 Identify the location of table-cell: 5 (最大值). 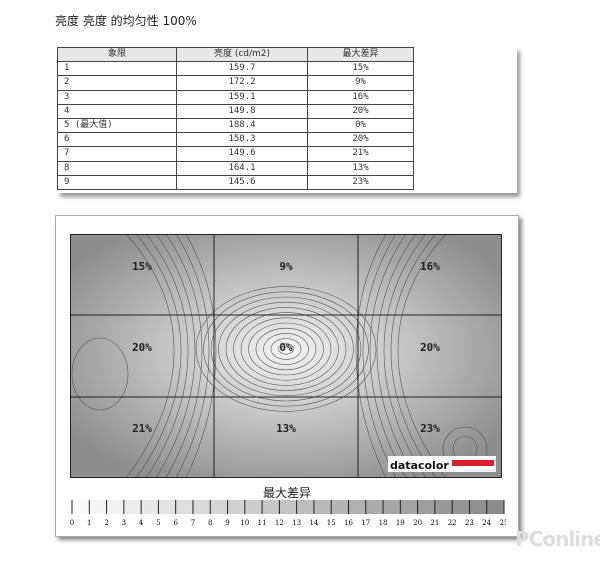
(117, 125).